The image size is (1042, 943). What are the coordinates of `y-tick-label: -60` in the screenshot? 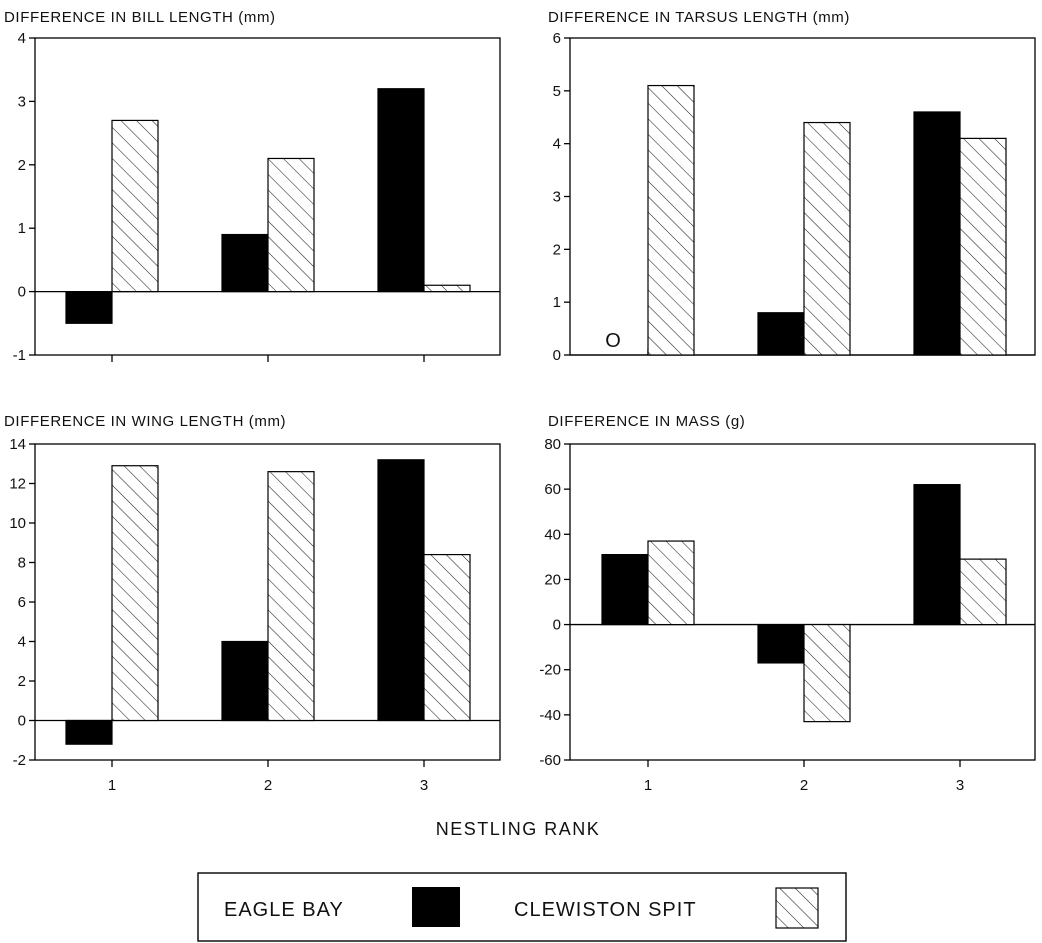 It's located at (550, 760).